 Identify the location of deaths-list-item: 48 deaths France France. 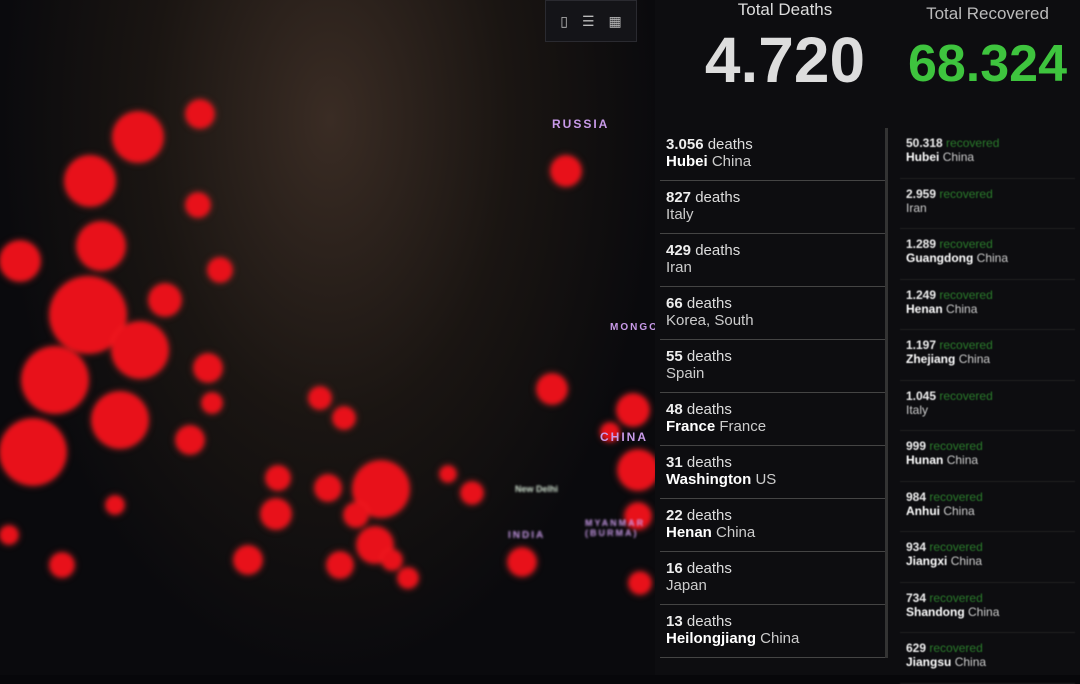
(772, 419).